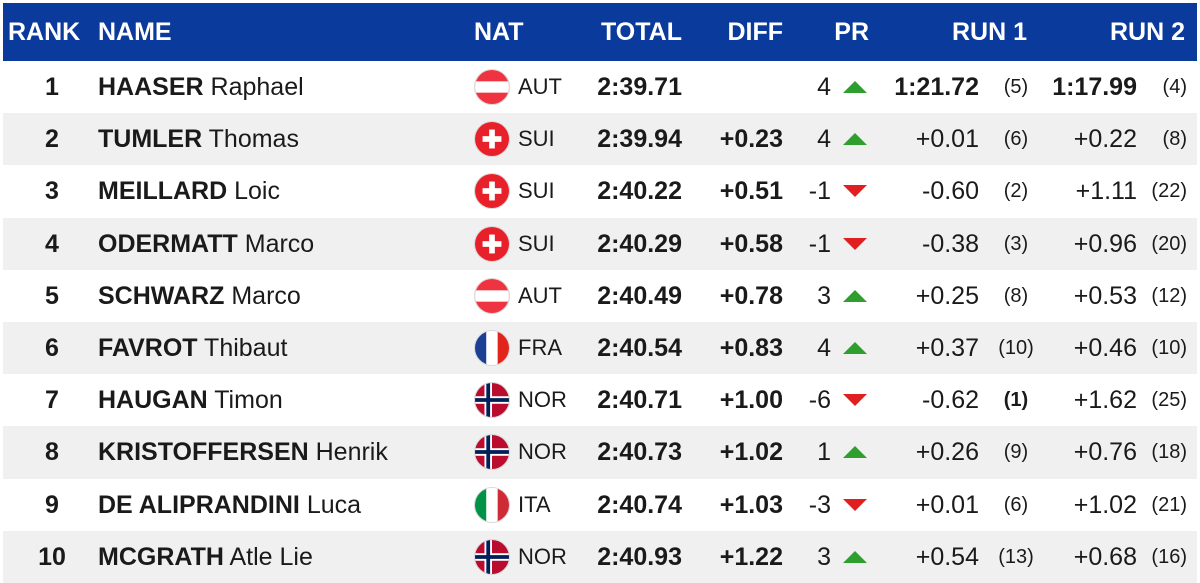 This screenshot has height=583, width=1200. What do you see at coordinates (201, 87) in the screenshot?
I see `athlete-name: HAASER Raphael` at bounding box center [201, 87].